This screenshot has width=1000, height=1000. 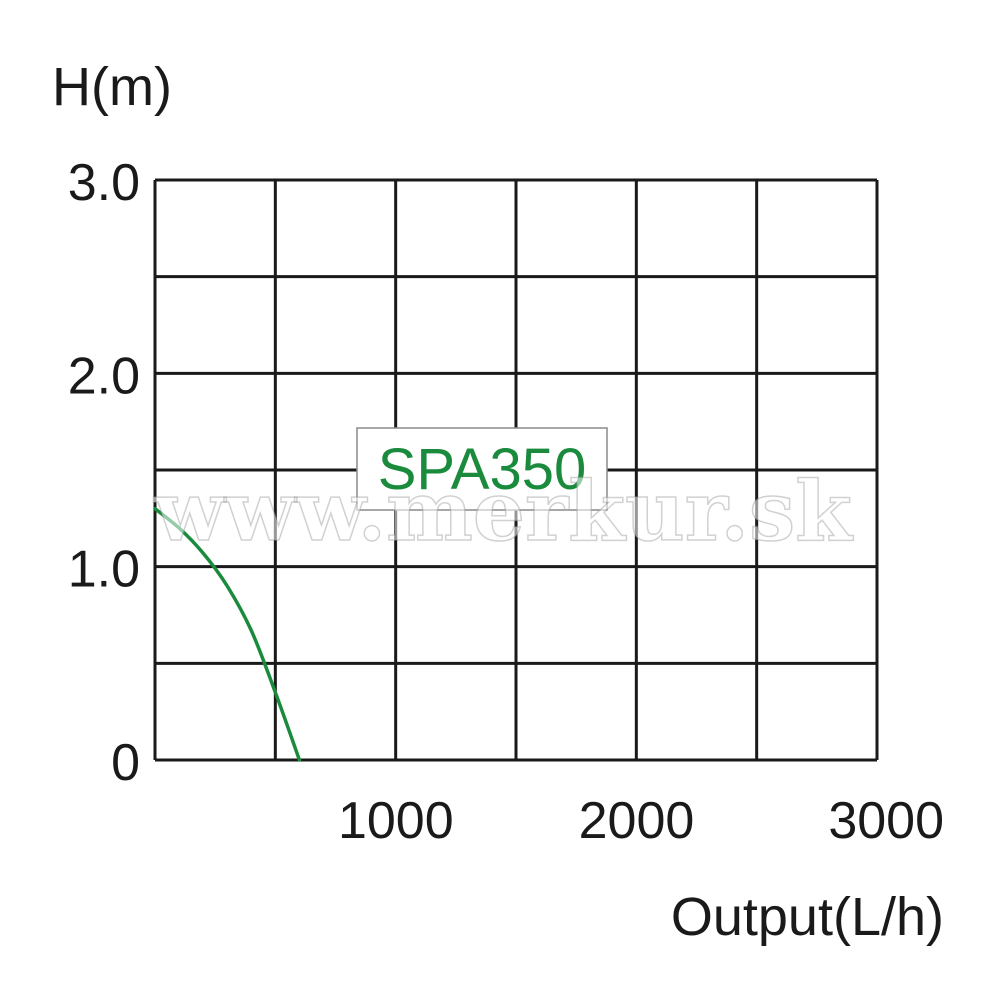 What do you see at coordinates (104, 183) in the screenshot?
I see `y-tick-label: 3.0` at bounding box center [104, 183].